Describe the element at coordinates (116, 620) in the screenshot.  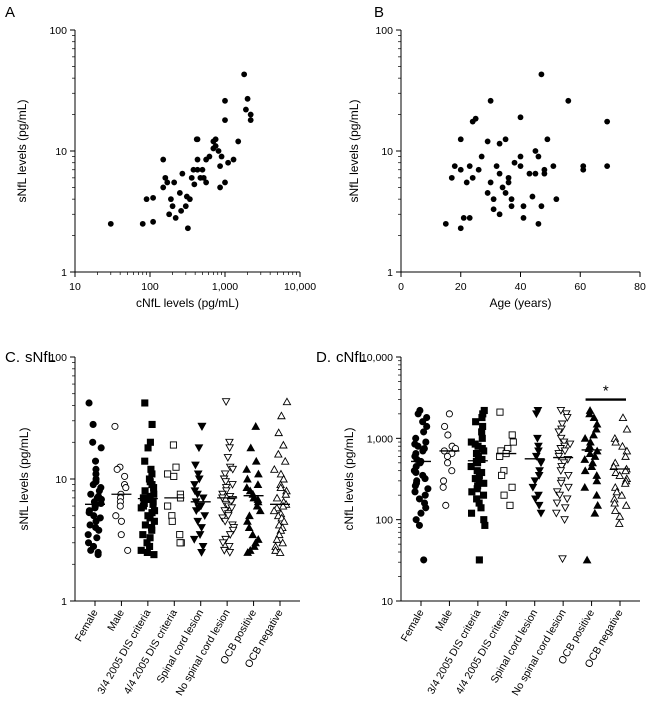
I see `category-label: Male` at that location.